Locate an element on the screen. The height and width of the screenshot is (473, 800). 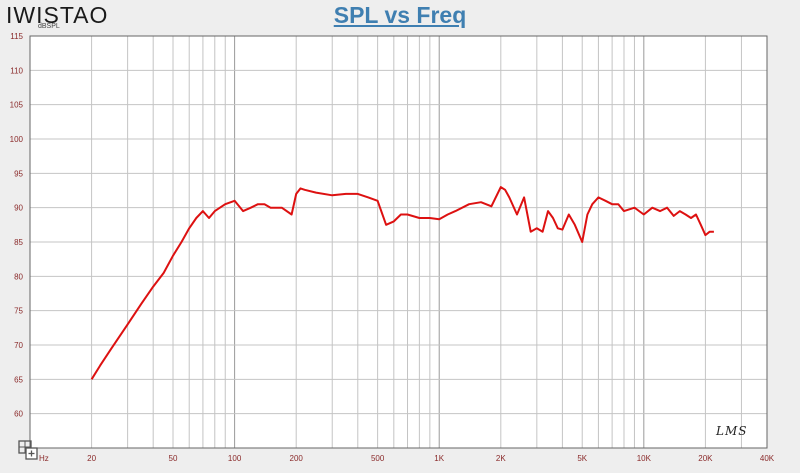
x-tick-label: 40K is located at coordinates (767, 458).